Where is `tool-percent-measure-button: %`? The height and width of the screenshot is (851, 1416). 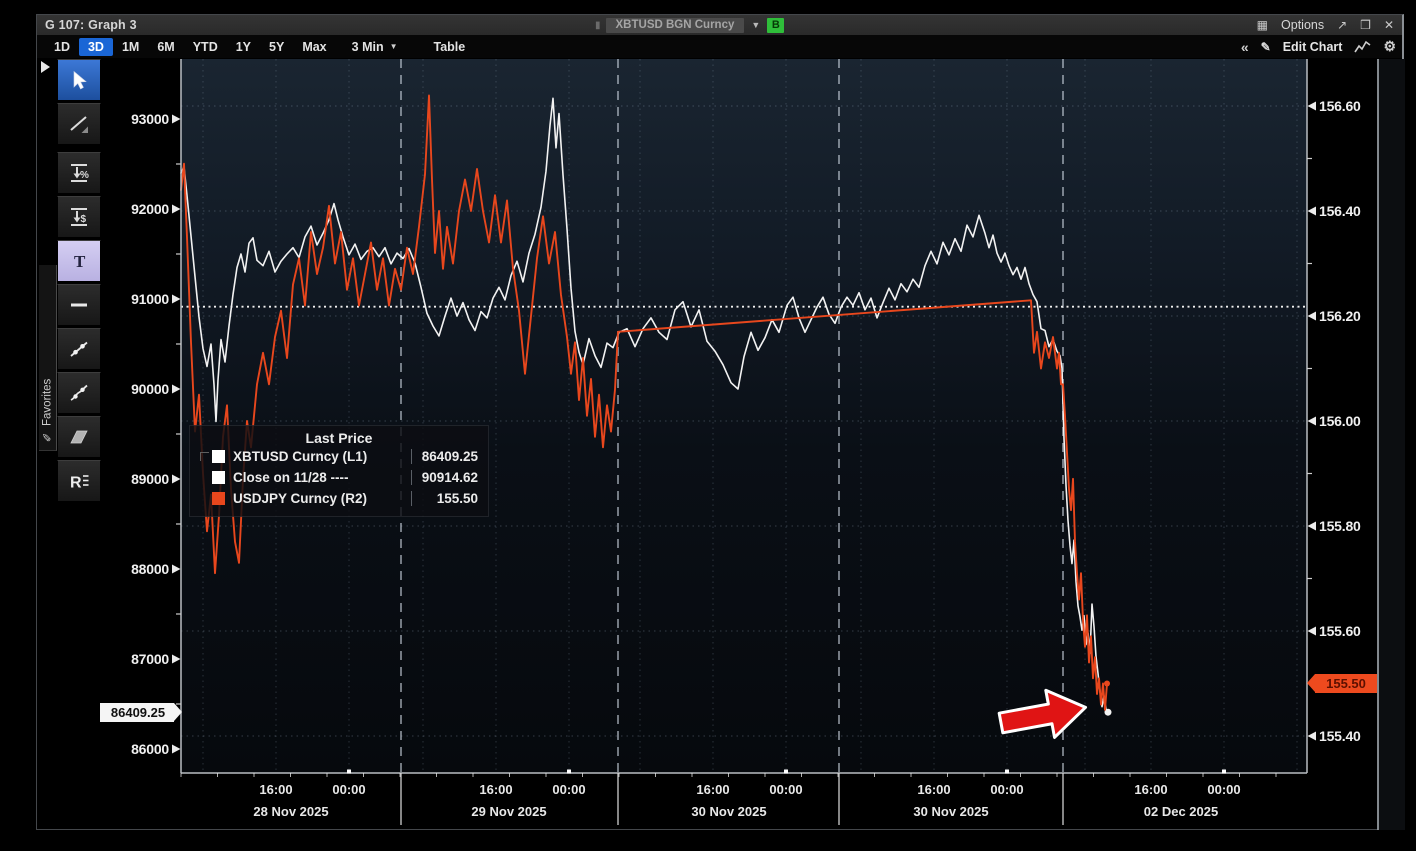
tool-percent-measure-button: % is located at coordinates (79, 173).